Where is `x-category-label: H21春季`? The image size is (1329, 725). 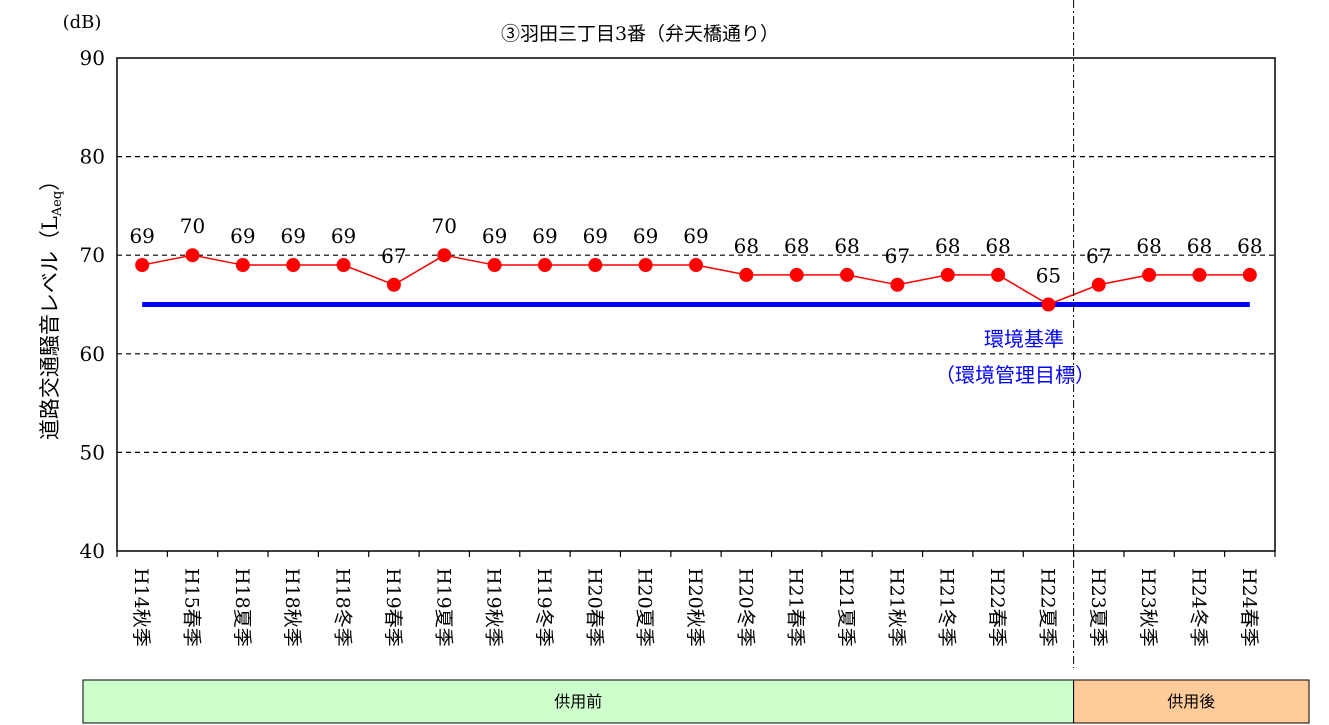
x-category-label: H21春季 is located at coordinates (796, 607).